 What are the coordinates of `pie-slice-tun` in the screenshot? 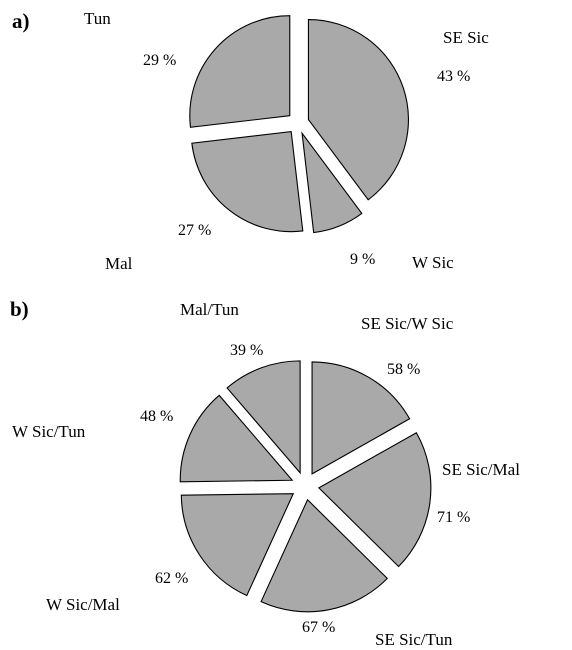 It's located at (240, 71).